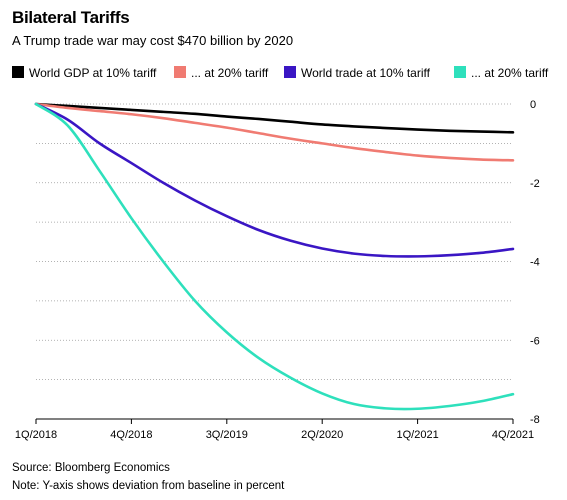 The height and width of the screenshot is (500, 567). Describe the element at coordinates (290, 72) in the screenshot. I see `legend-swatch-blue-icon` at that location.